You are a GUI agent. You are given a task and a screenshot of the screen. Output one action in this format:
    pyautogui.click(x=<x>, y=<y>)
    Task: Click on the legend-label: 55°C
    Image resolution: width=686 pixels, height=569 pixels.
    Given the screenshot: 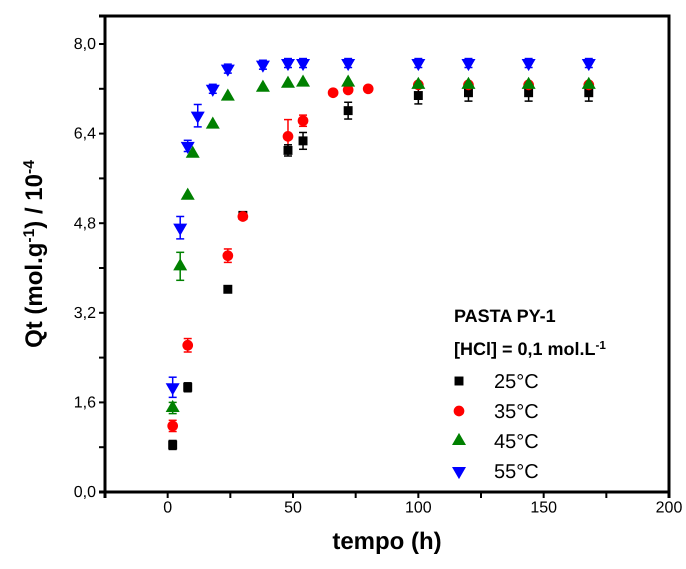 What is the action you would take?
    pyautogui.click(x=516, y=472)
    